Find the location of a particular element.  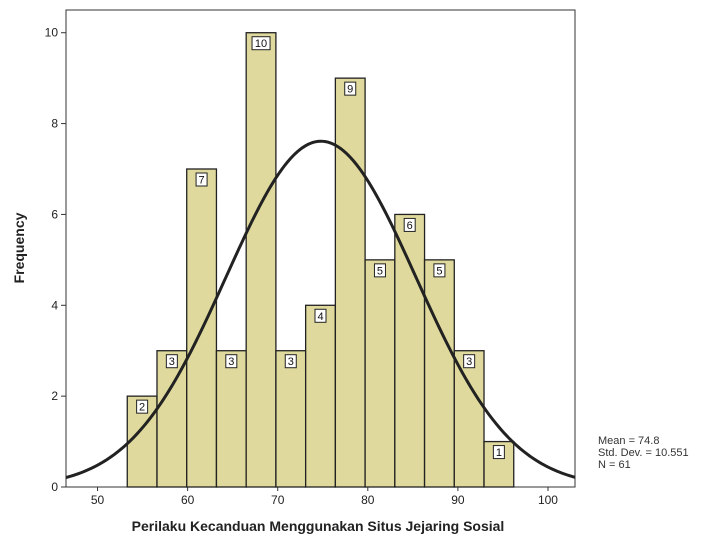

x-tick-label: 100 is located at coordinates (548, 500).